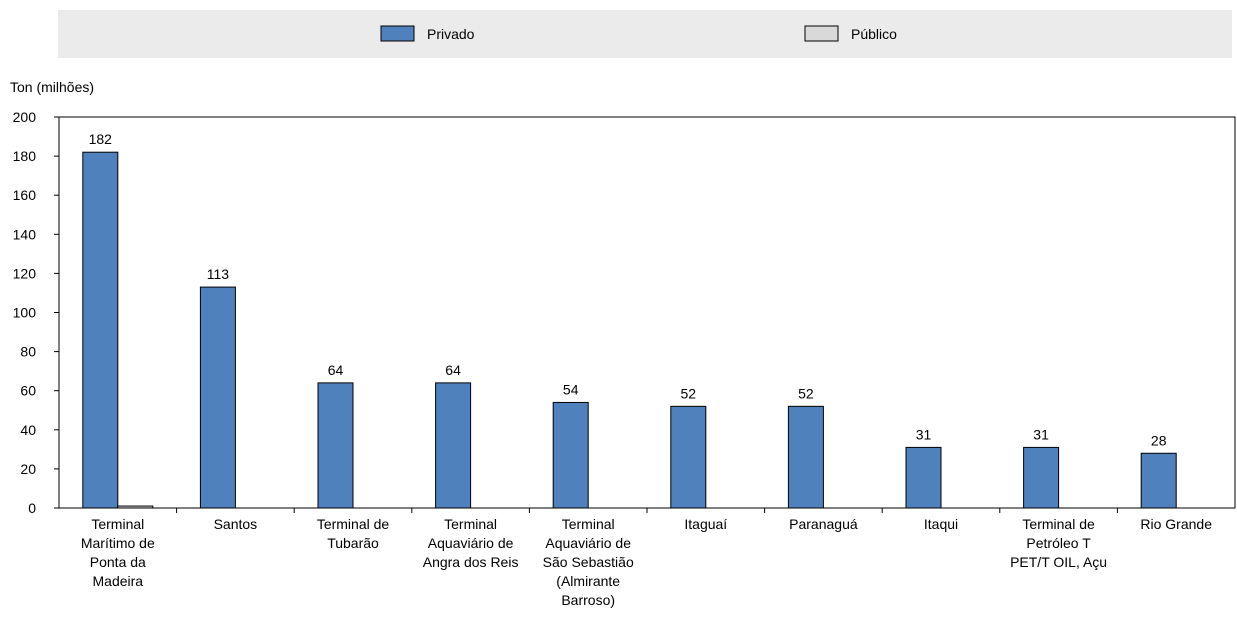 This screenshot has height=621, width=1237. Describe the element at coordinates (353, 533) in the screenshot. I see `x-tick-label: Terminal de Tubarão` at that location.